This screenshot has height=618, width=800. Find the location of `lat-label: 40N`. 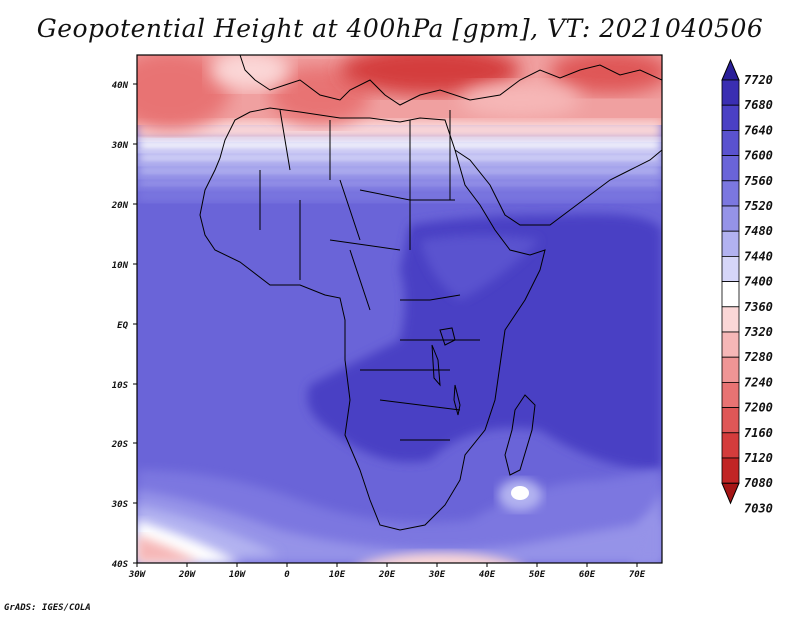

lat-label: 40N is located at coordinates (120, 86).